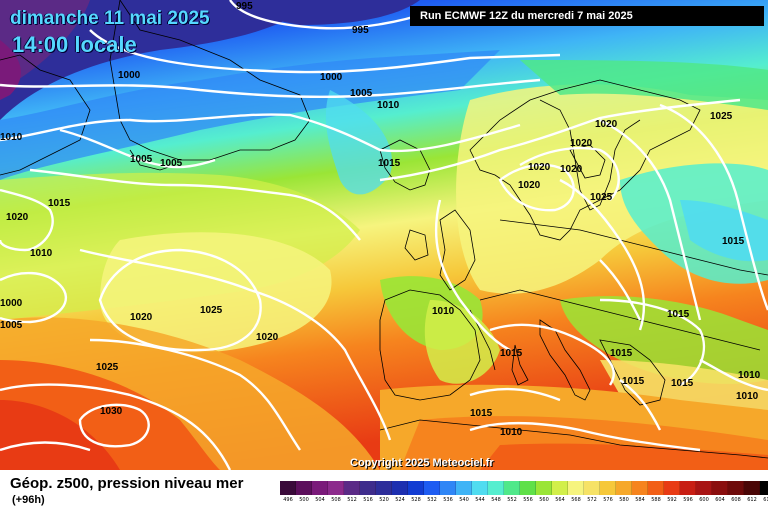 Image resolution: width=768 pixels, height=512 pixels. I want to click on legend-label: 528, so click(416, 500).